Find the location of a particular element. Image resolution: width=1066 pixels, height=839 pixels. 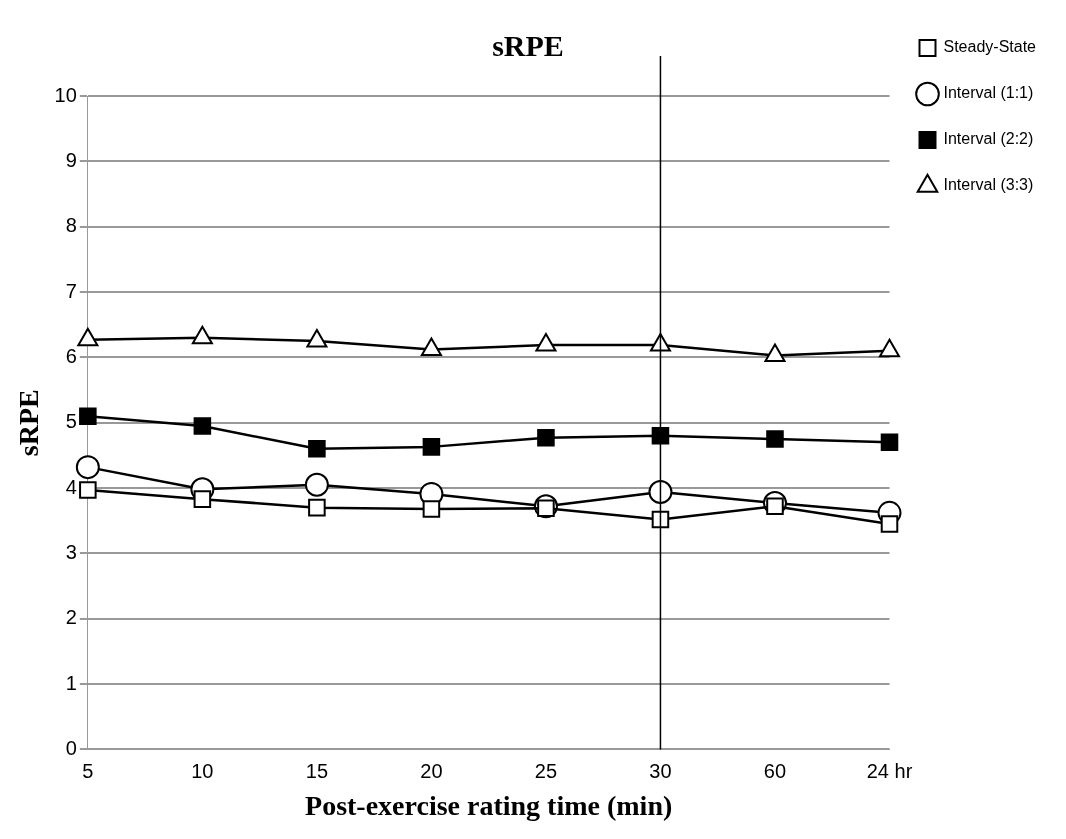

y-tick-label: 4 is located at coordinates (71, 486).